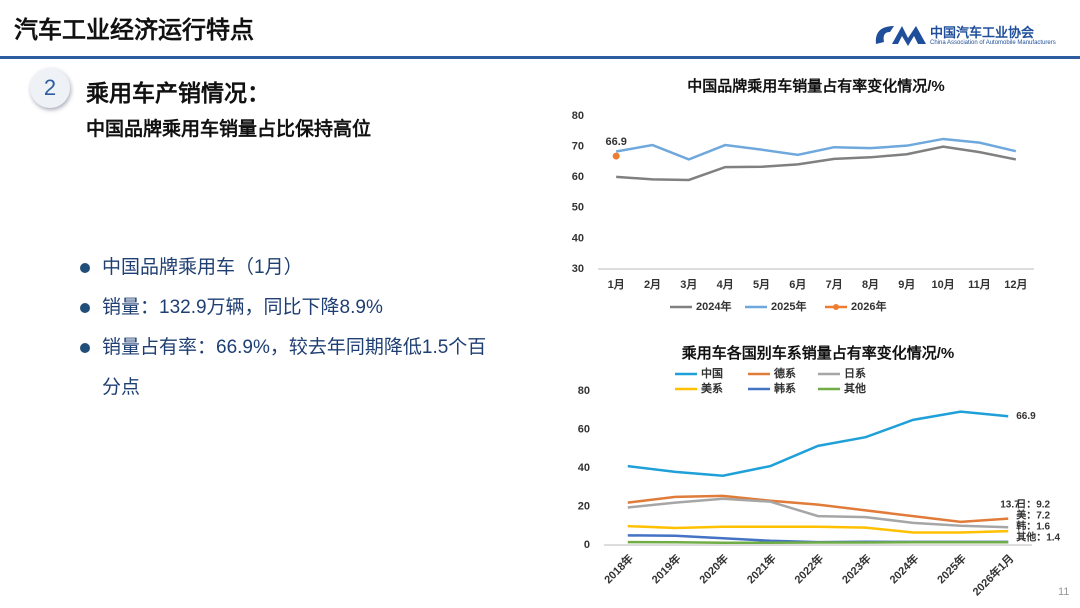 The image size is (1080, 608). Describe the element at coordinates (979, 284) in the screenshot. I see `x-tick-label: 11月` at that location.